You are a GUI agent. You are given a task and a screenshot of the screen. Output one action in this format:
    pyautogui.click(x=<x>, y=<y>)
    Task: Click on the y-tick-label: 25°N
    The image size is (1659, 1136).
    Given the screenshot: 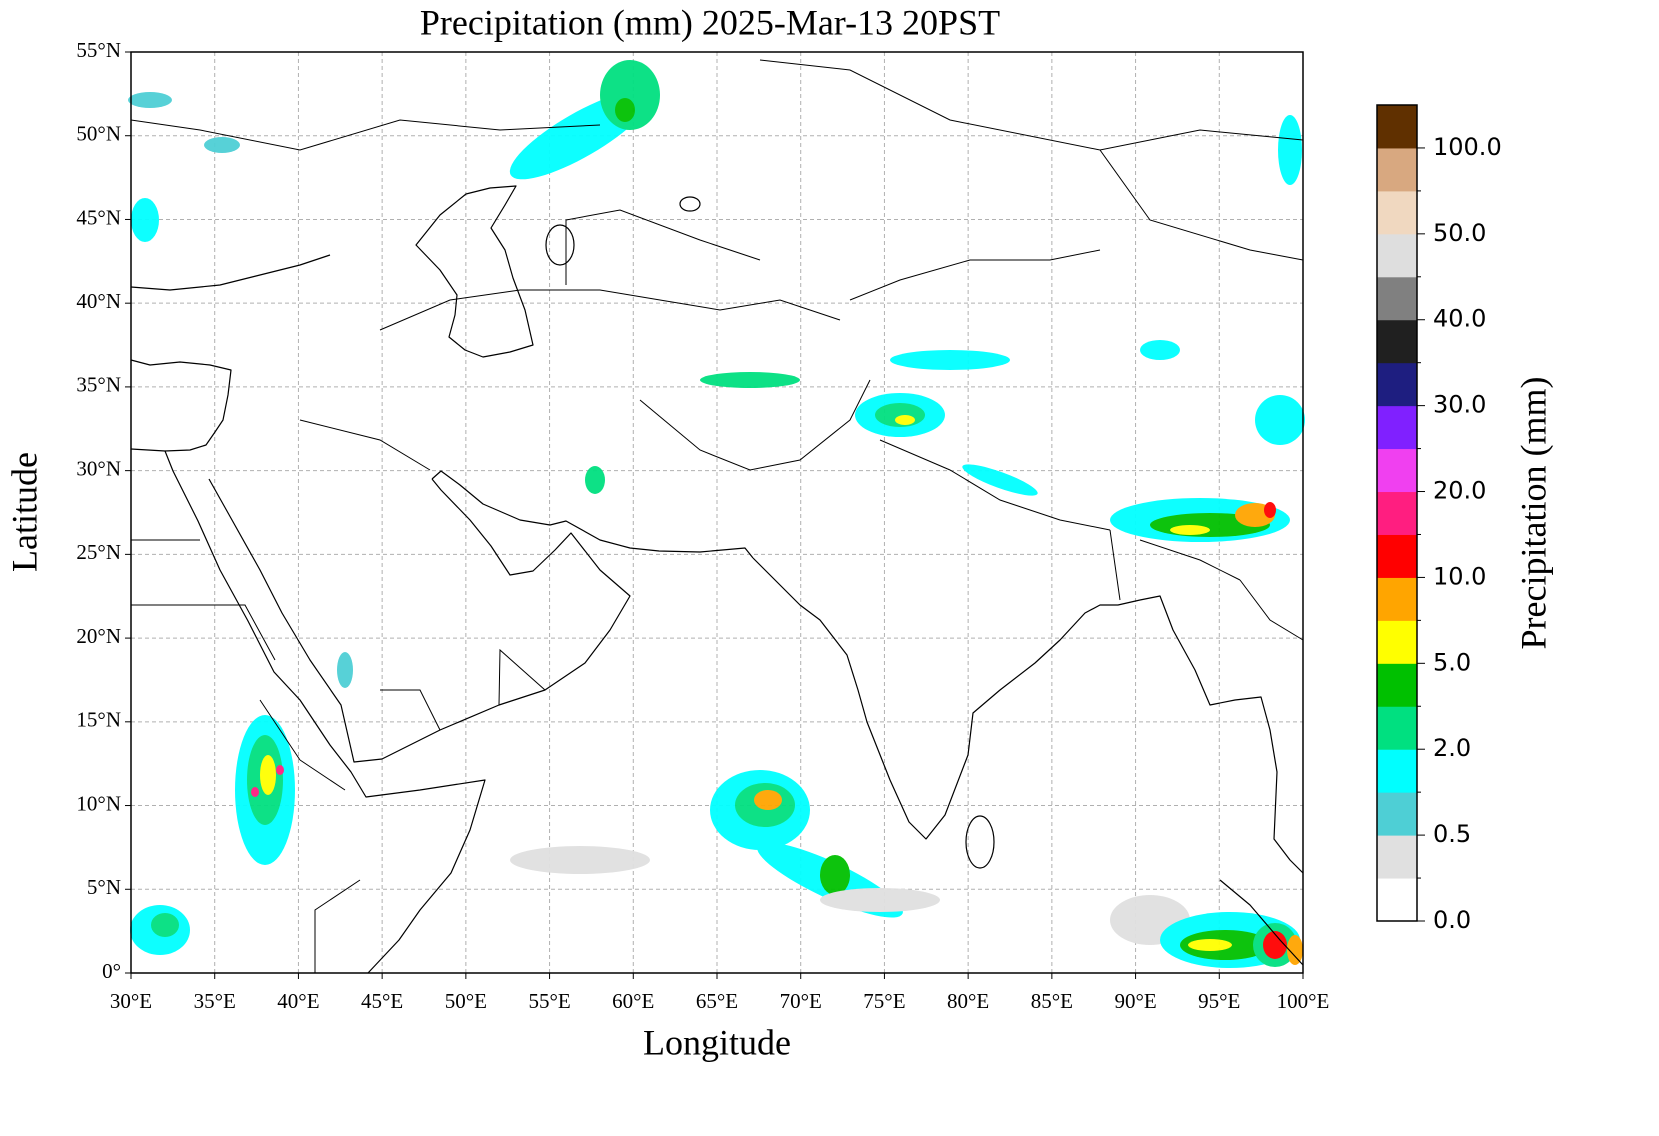 What is the action you would take?
    pyautogui.click(x=98, y=552)
    